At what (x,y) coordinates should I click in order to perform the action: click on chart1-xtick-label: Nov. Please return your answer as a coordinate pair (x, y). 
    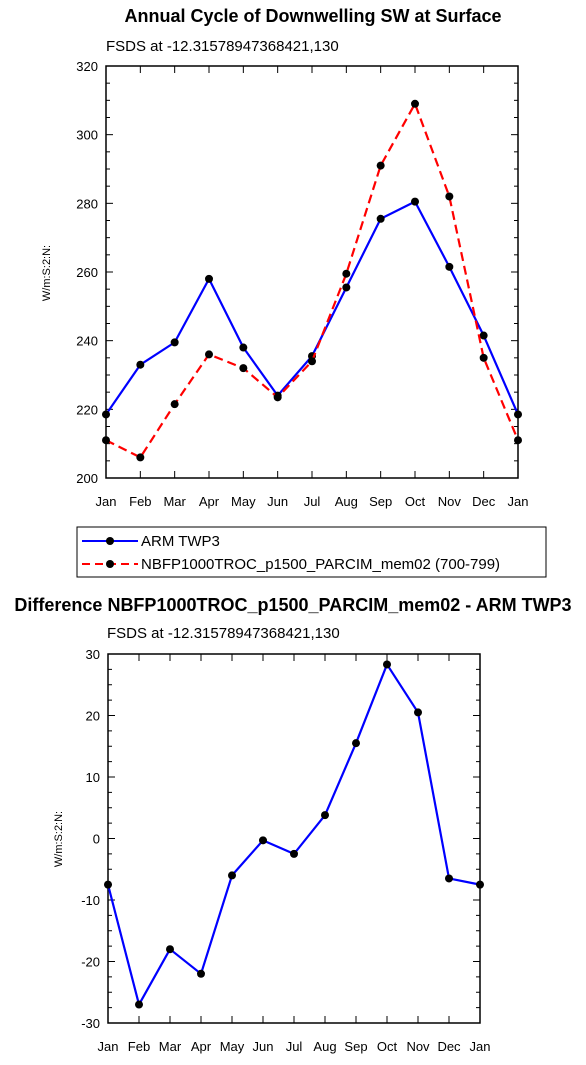
    Looking at the image, I should click on (450, 501).